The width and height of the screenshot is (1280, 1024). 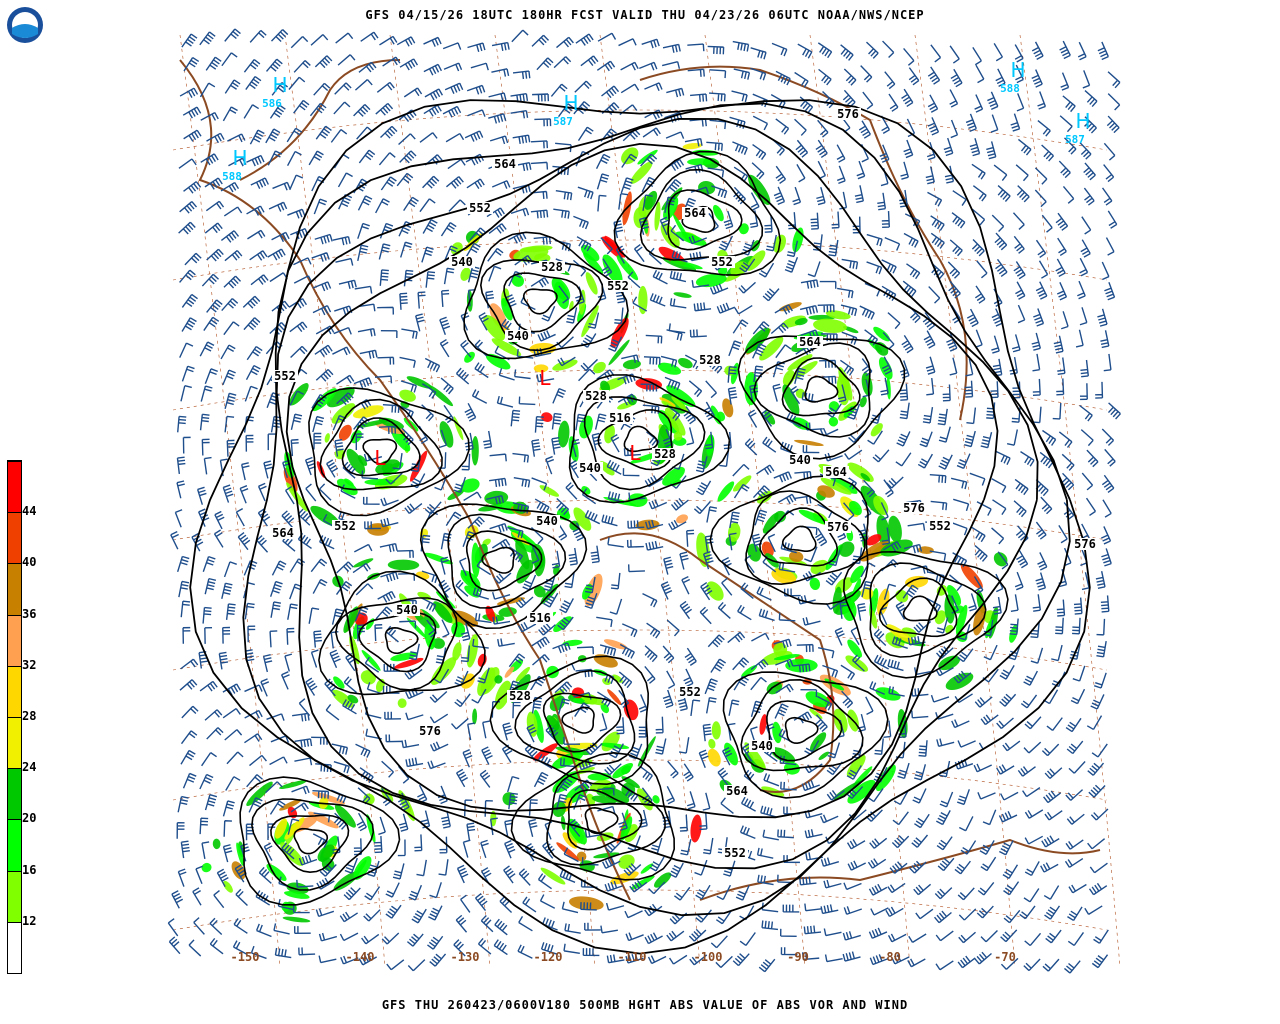 What do you see at coordinates (245, 957) in the screenshot?
I see `longitude-label: -150` at bounding box center [245, 957].